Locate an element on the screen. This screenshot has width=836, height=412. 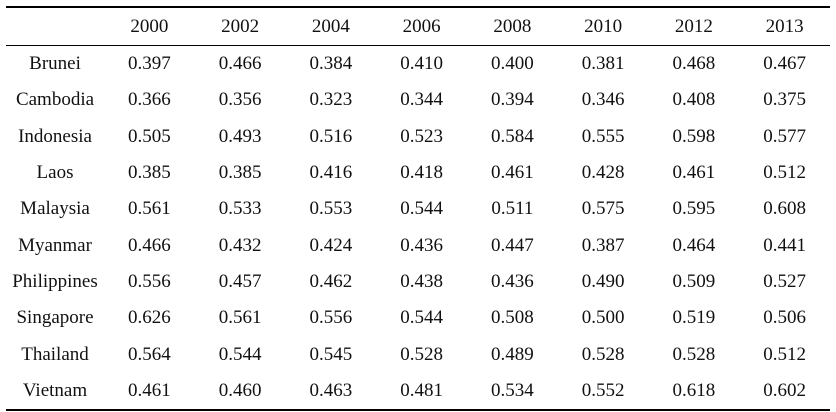
value-cell: 0.460 is located at coordinates (240, 390).